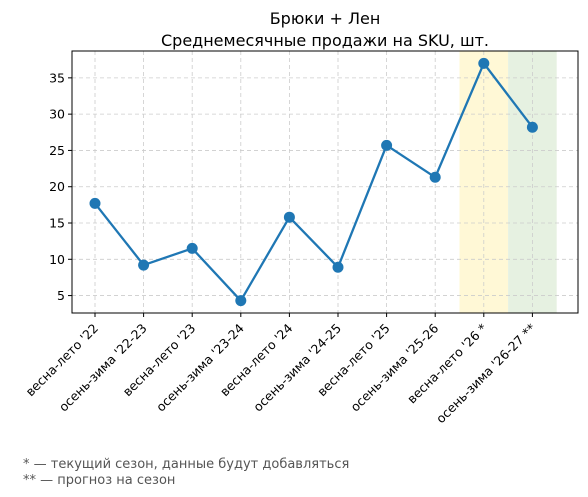 The width and height of the screenshot is (588, 497). I want to click on y-tick-label: 30, so click(57, 114).